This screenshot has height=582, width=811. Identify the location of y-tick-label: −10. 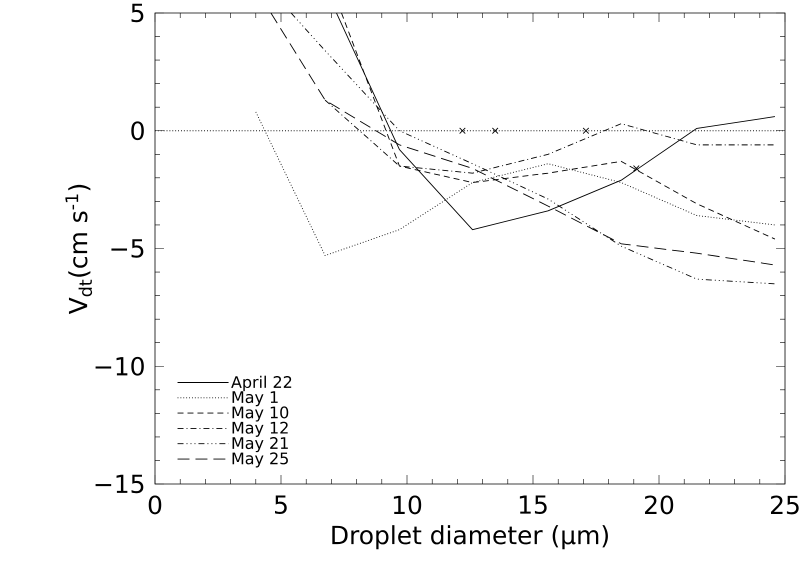
(120, 366).